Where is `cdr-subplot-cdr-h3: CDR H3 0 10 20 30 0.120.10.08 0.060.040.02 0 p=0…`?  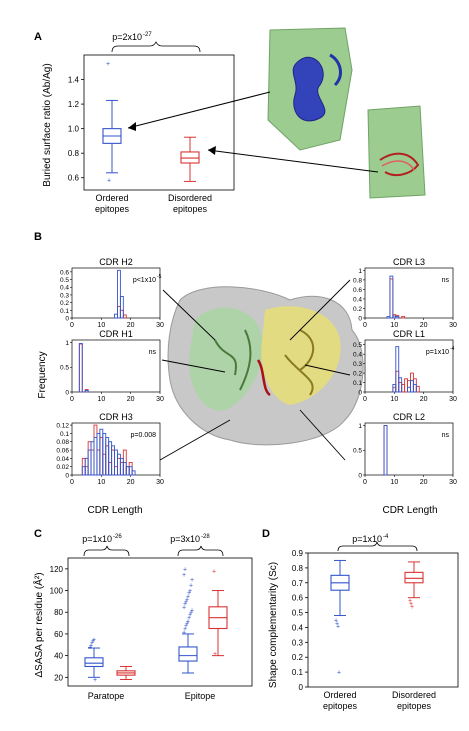
cdr-subplot-cdr-h3: CDR H3 0 10 20 30 0.120.10.08 0.060.040.02 0 p=0… is located at coordinates (110, 449).